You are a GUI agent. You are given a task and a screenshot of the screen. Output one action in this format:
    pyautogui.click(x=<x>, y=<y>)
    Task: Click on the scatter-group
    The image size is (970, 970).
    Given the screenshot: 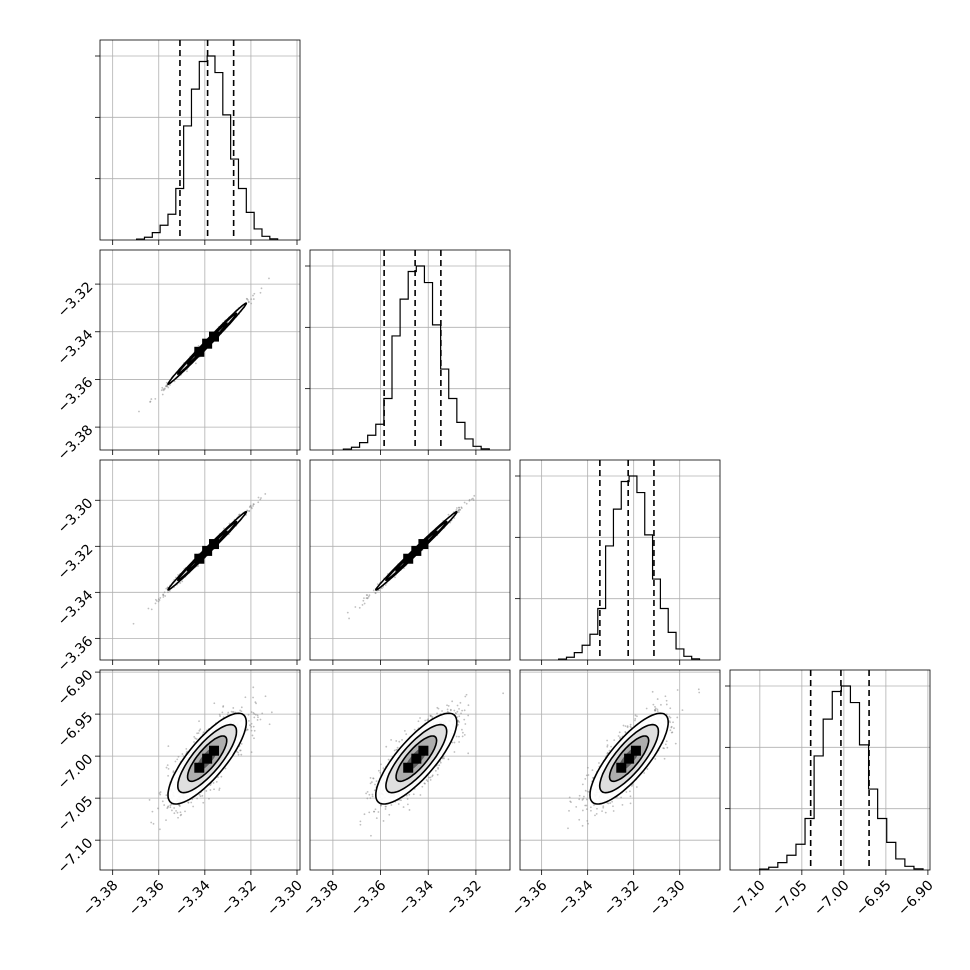 What is the action you would take?
    pyautogui.click(x=411, y=557)
    